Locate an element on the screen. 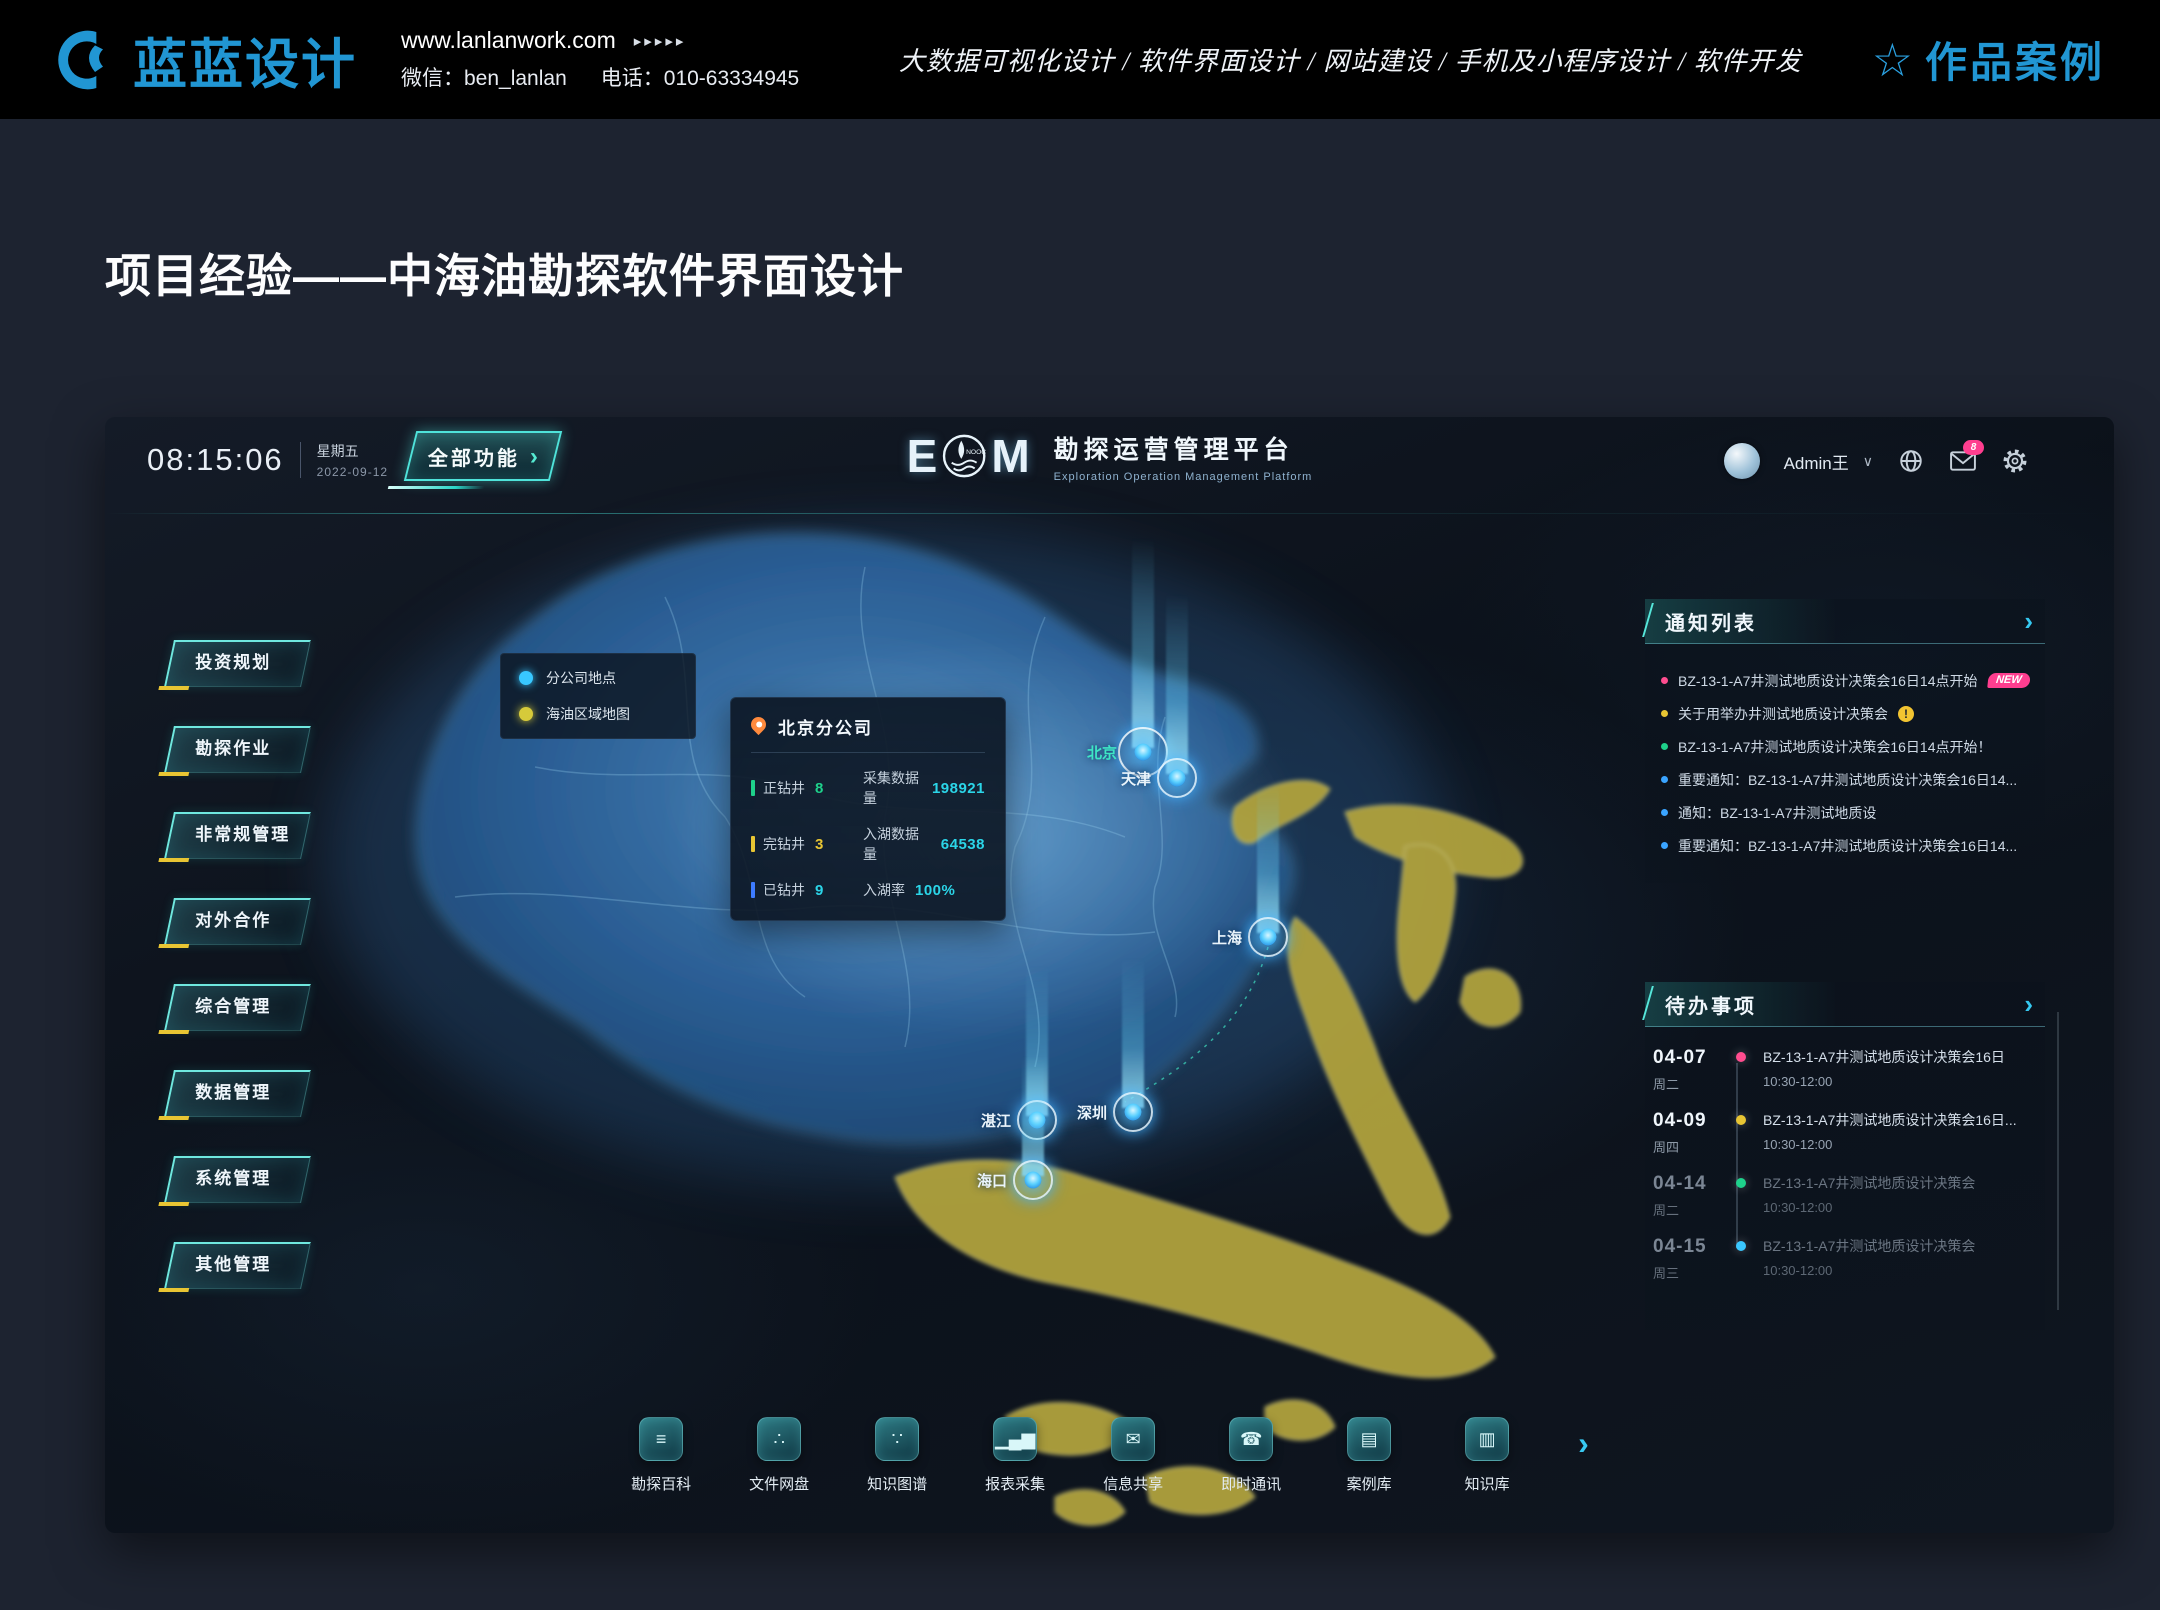  notification-item: BZ-13-1-A7井测试地质设计决策会16日14点开始 NEW is located at coordinates (1849, 680).